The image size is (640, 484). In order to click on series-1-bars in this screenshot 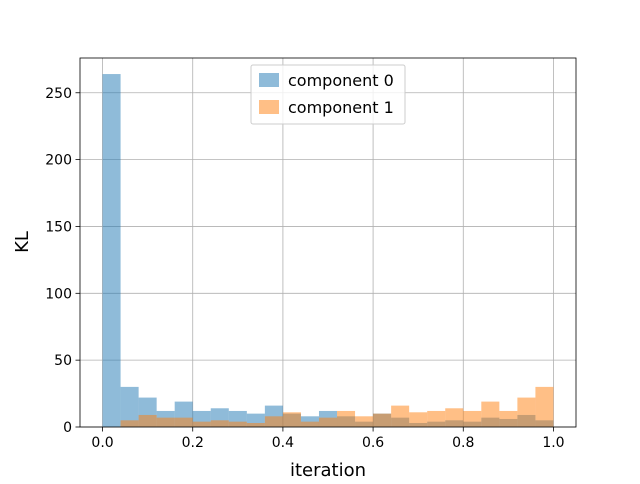, I will do `click(337, 406)`.